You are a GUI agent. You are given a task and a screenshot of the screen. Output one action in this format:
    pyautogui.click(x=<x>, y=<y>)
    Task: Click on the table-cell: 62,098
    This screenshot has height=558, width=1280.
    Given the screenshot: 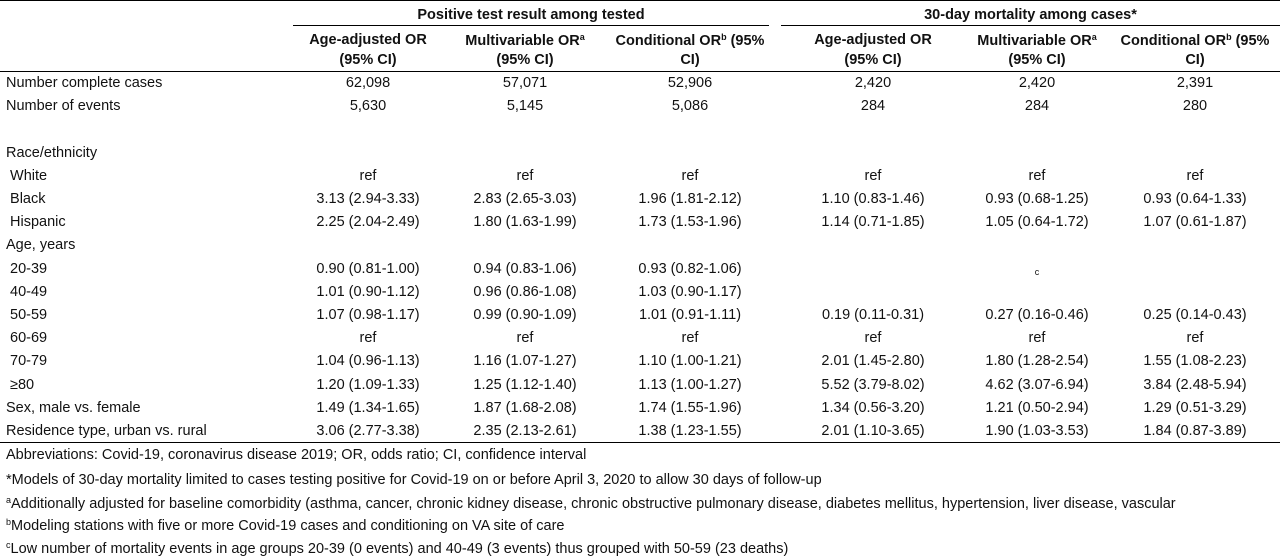 What is the action you would take?
    pyautogui.click(x=368, y=83)
    